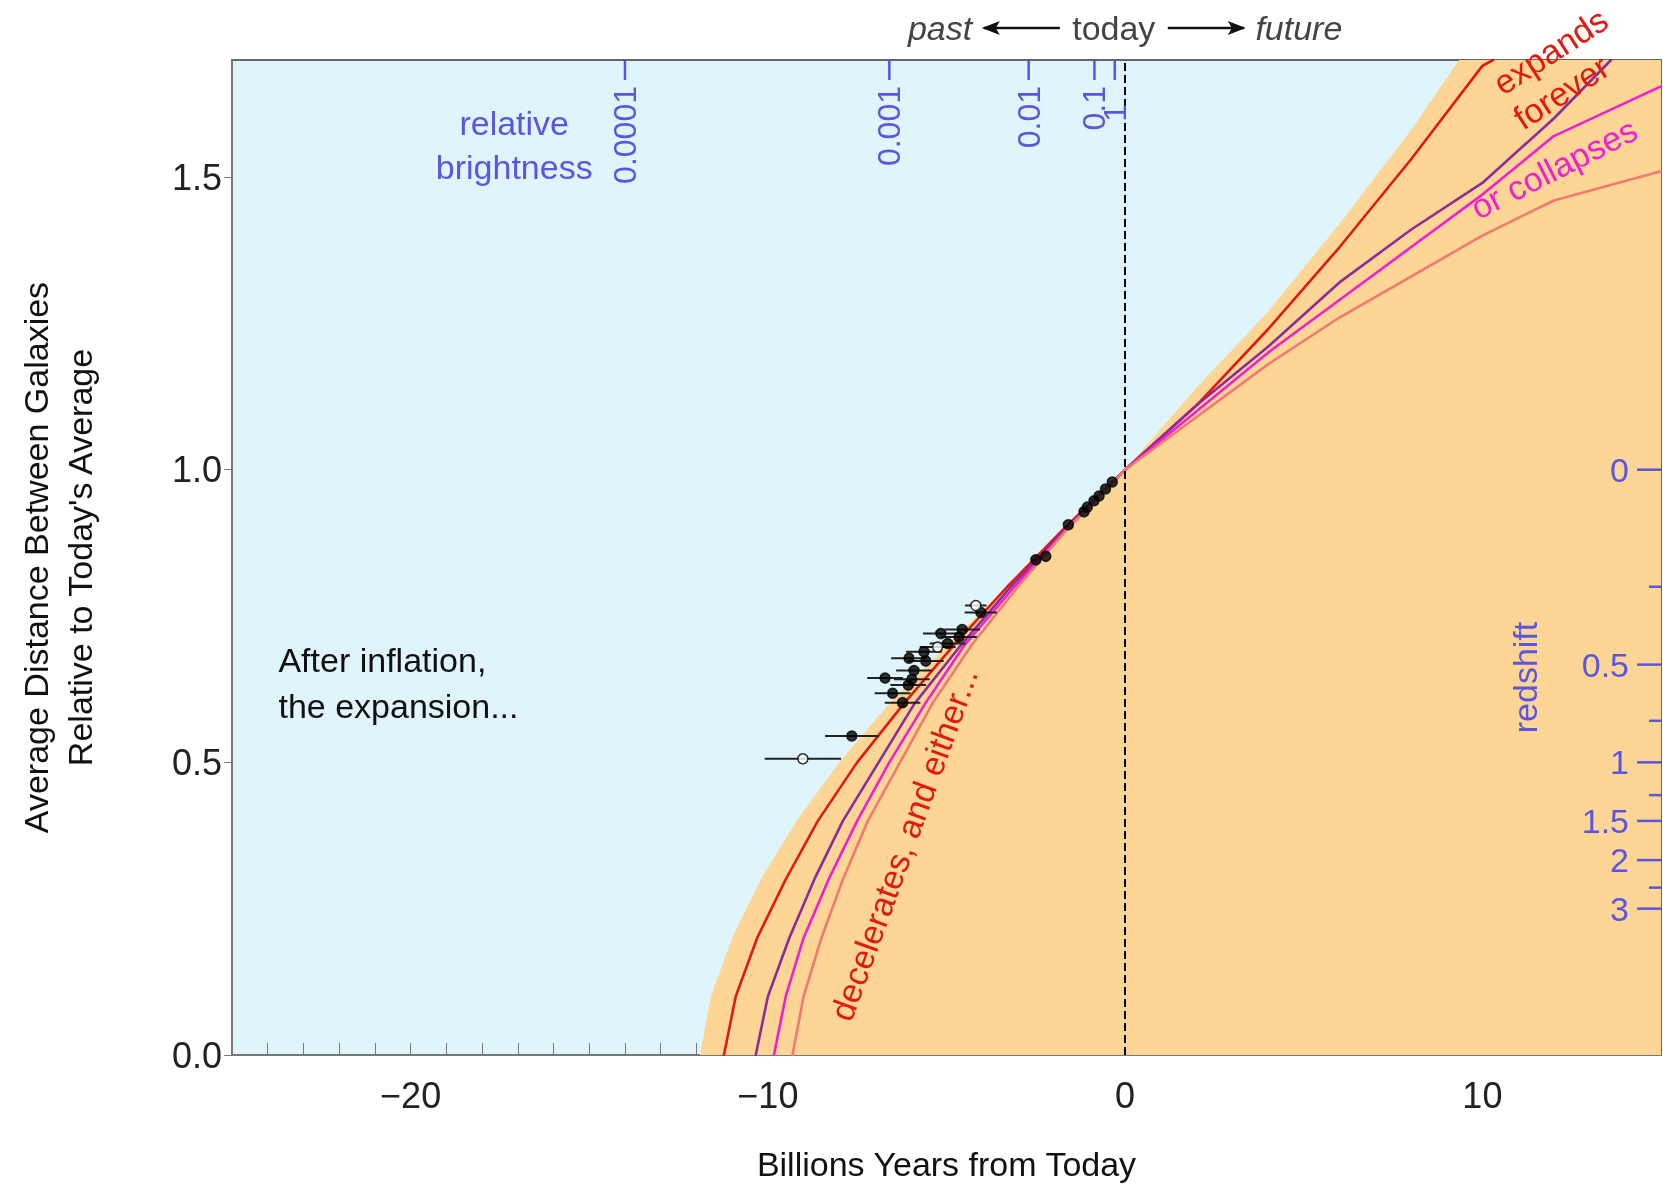 This screenshot has width=1663, height=1186. What do you see at coordinates (196, 762) in the screenshot?
I see `y-tick-label: 0.5` at bounding box center [196, 762].